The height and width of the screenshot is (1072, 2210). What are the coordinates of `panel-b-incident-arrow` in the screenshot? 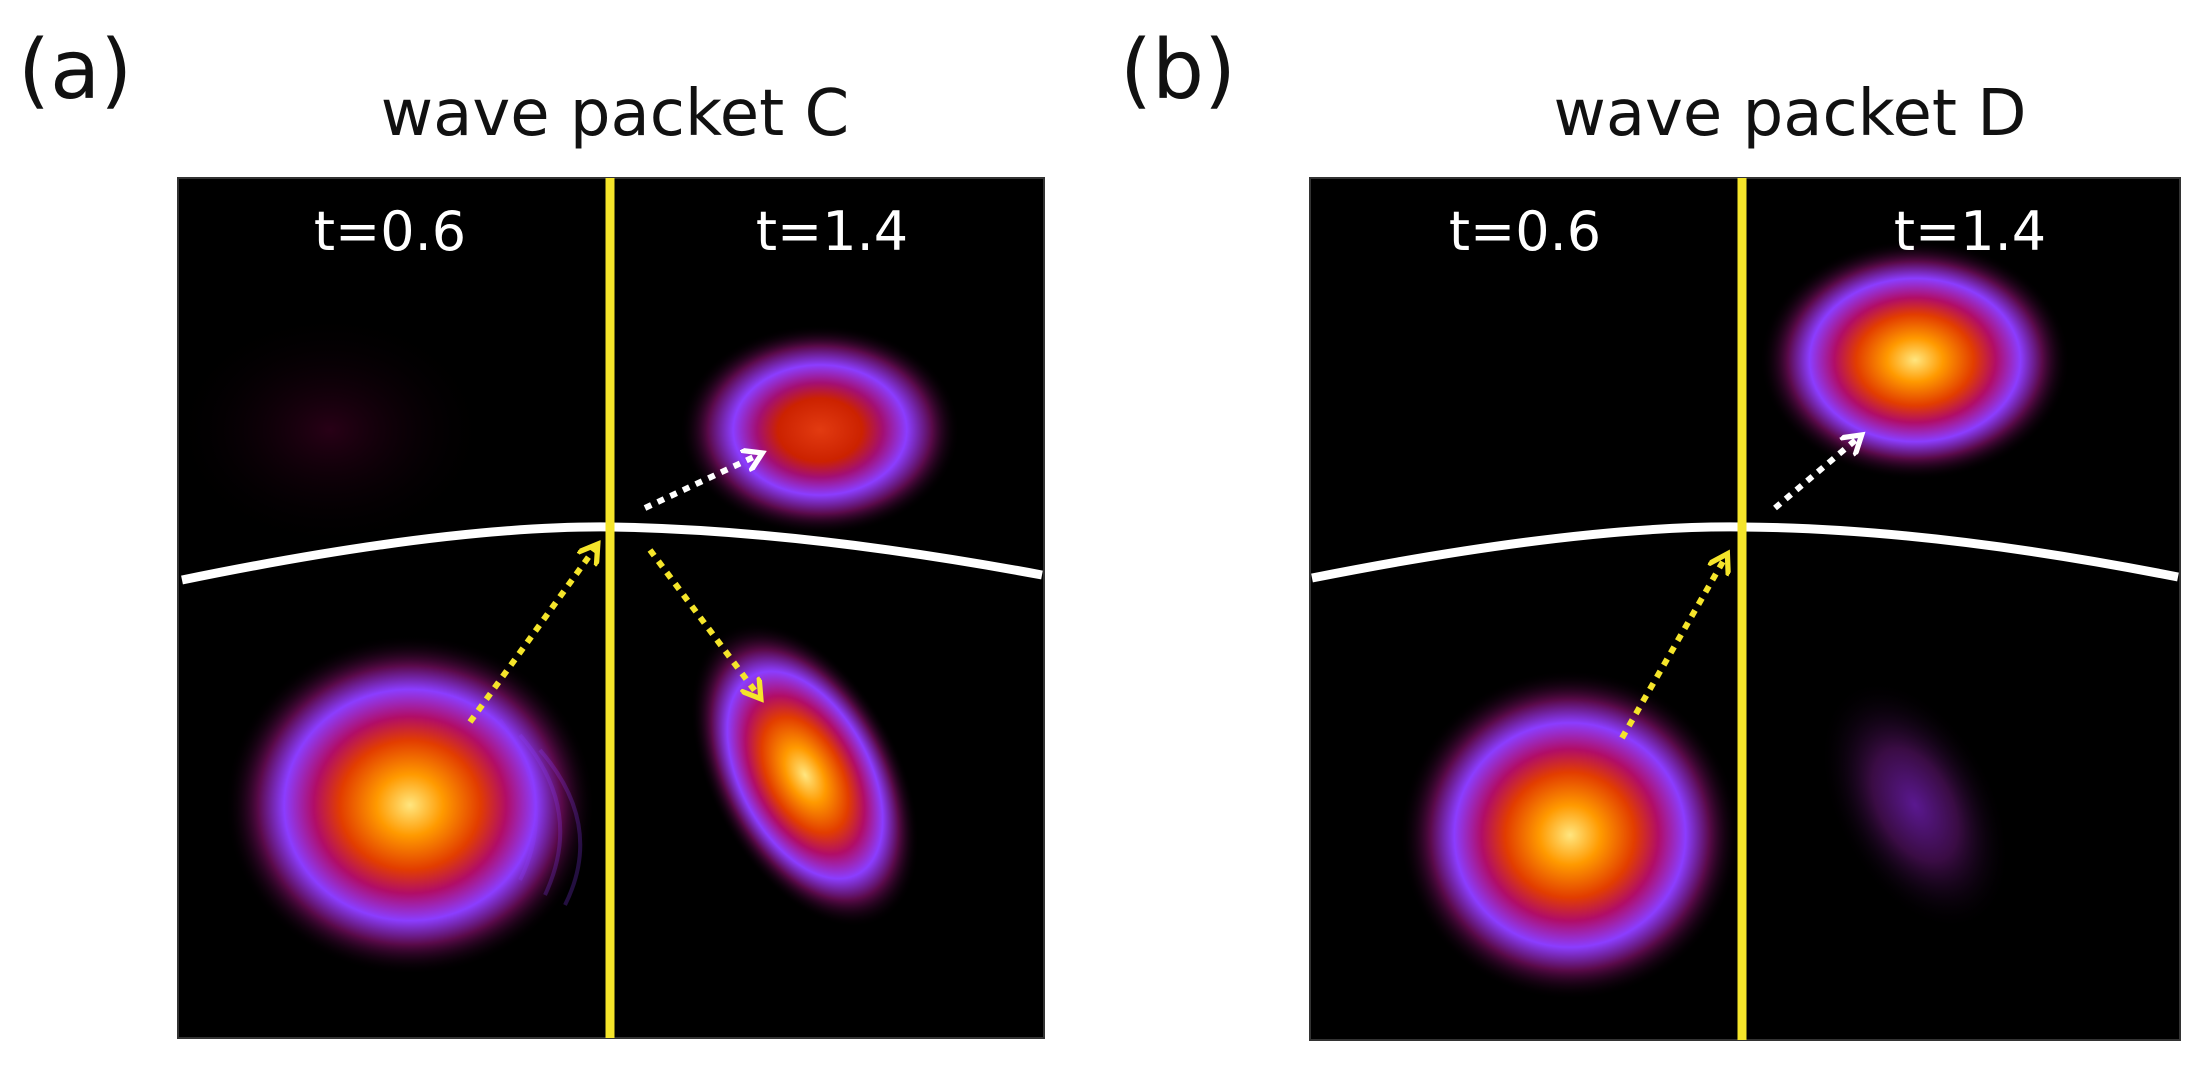 It's located at (1672, 649).